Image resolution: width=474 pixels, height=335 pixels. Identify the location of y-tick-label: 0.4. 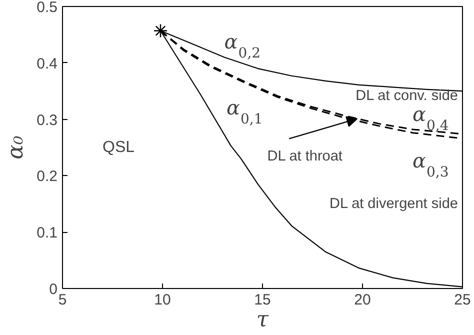
(47, 63).